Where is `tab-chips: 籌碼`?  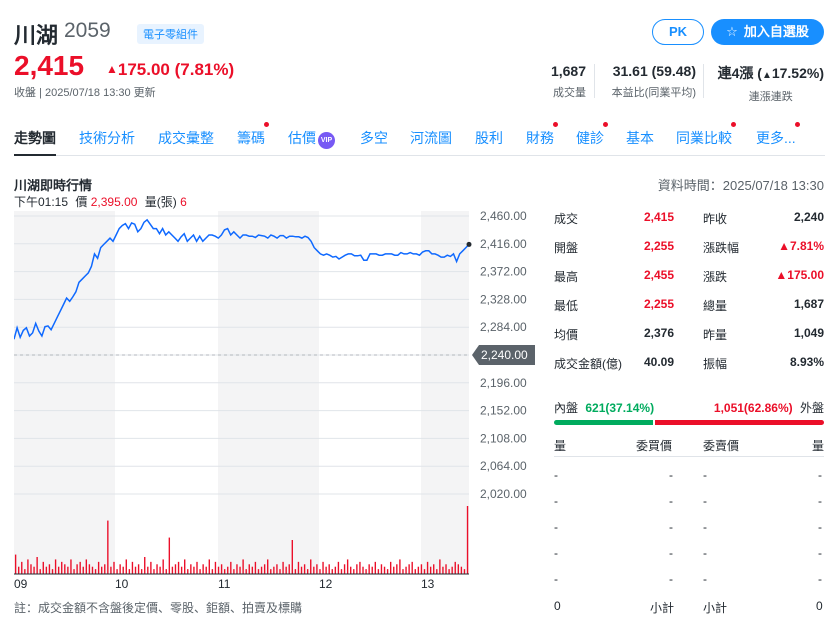
tab-chips: 籌碼 is located at coordinates (253, 139).